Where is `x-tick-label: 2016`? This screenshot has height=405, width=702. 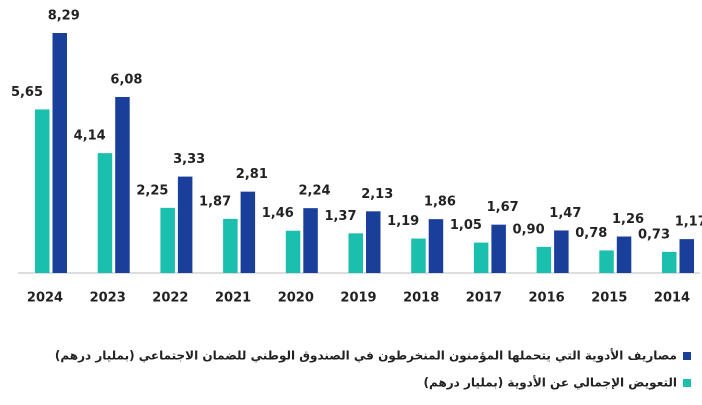
x-tick-label: 2016 is located at coordinates (547, 298).